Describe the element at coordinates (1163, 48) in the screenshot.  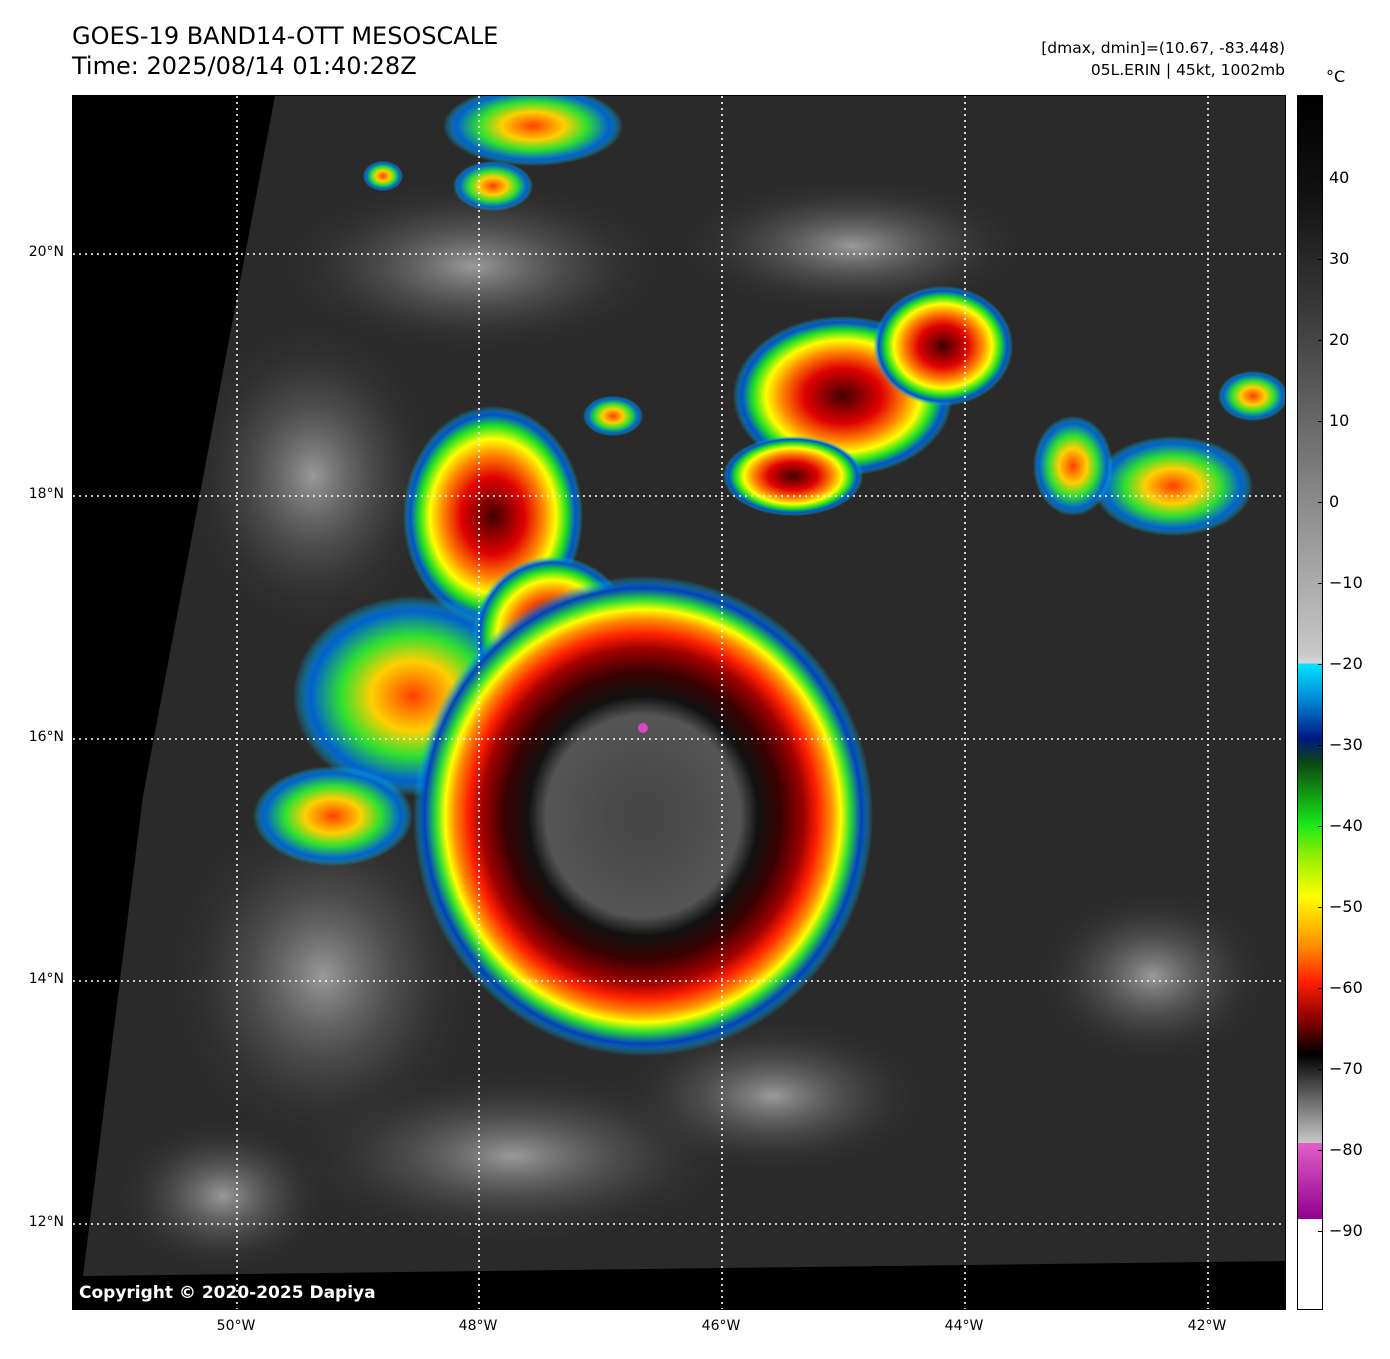
I see `dmax-dmin-readout: [dmax, dmin]=(10.67, -83.448)` at that location.